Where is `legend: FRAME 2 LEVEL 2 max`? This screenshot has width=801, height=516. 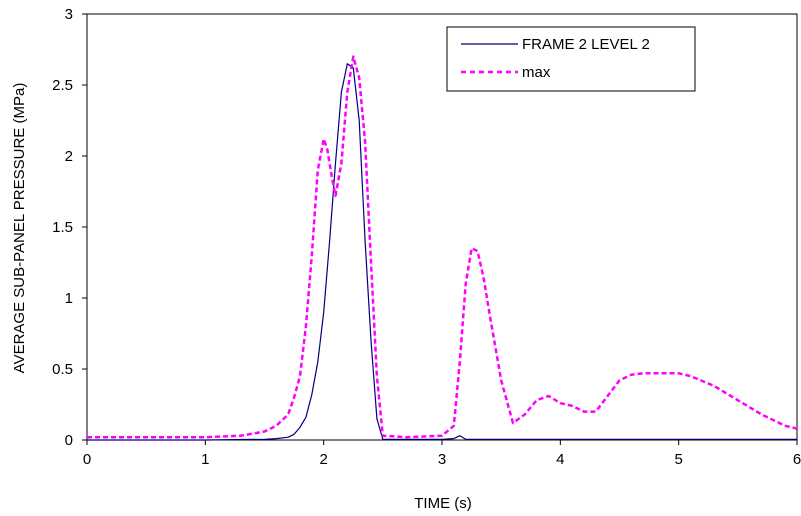 legend: FRAME 2 LEVEL 2 max is located at coordinates (571, 59).